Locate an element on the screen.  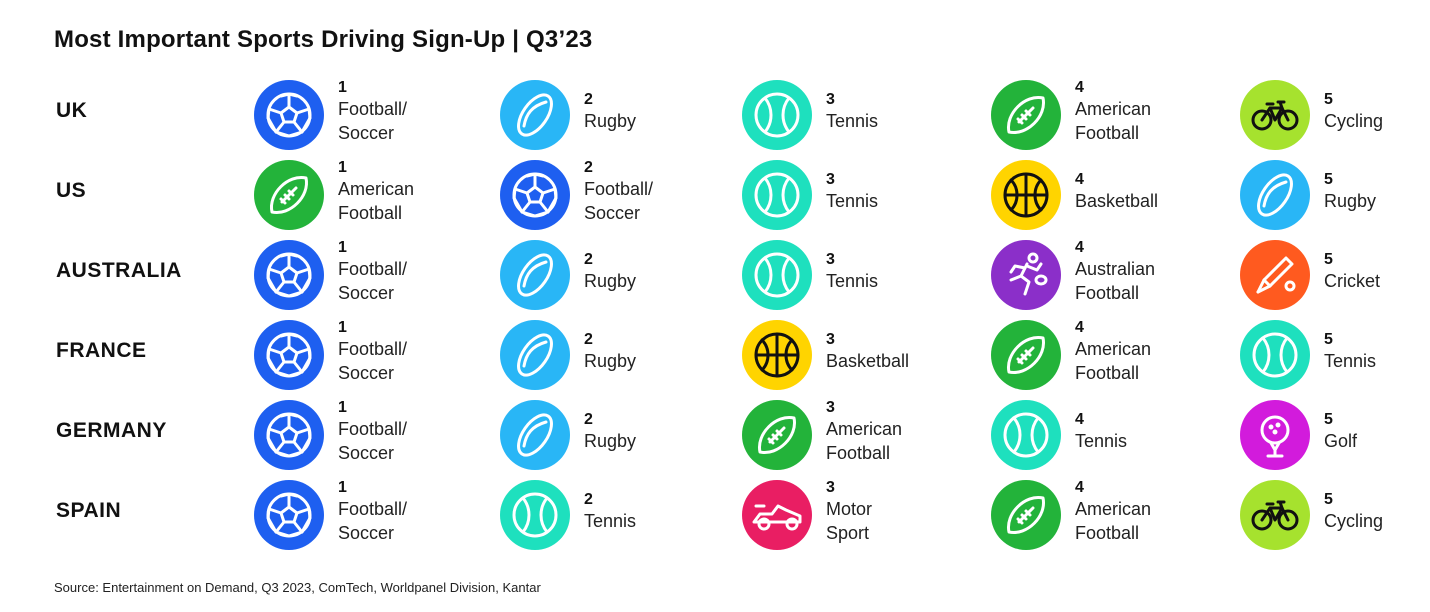
rank-cell: 3 Basketball is located at coordinates (862, 357).